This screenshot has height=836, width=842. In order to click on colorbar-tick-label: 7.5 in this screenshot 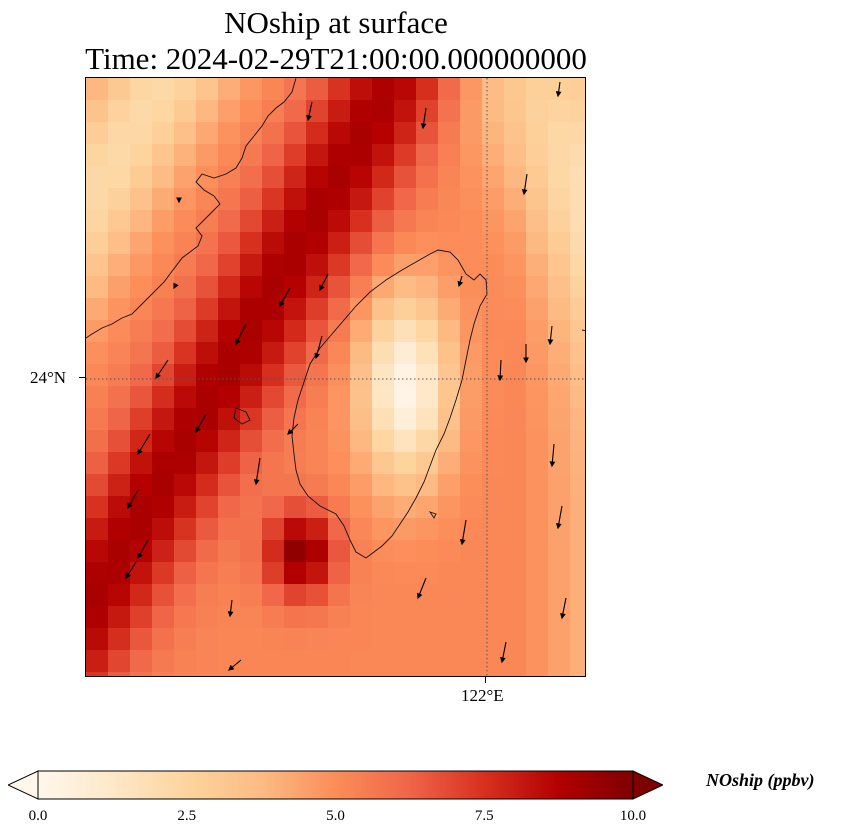, I will do `click(484, 816)`.